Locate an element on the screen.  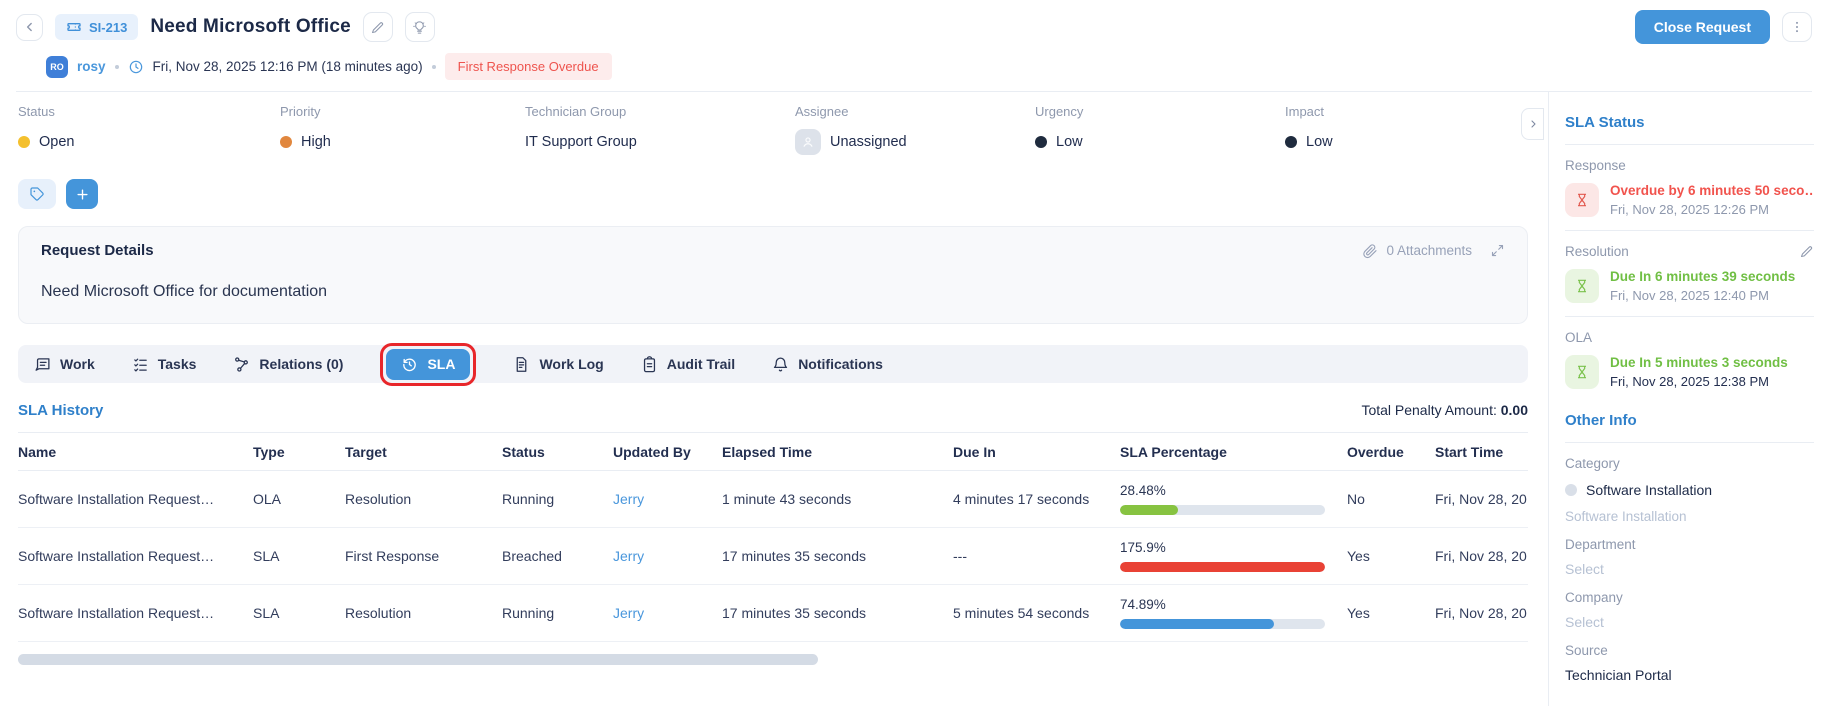
request-details-card: Request Details 0 Attachments Nee is located at coordinates (773, 275).